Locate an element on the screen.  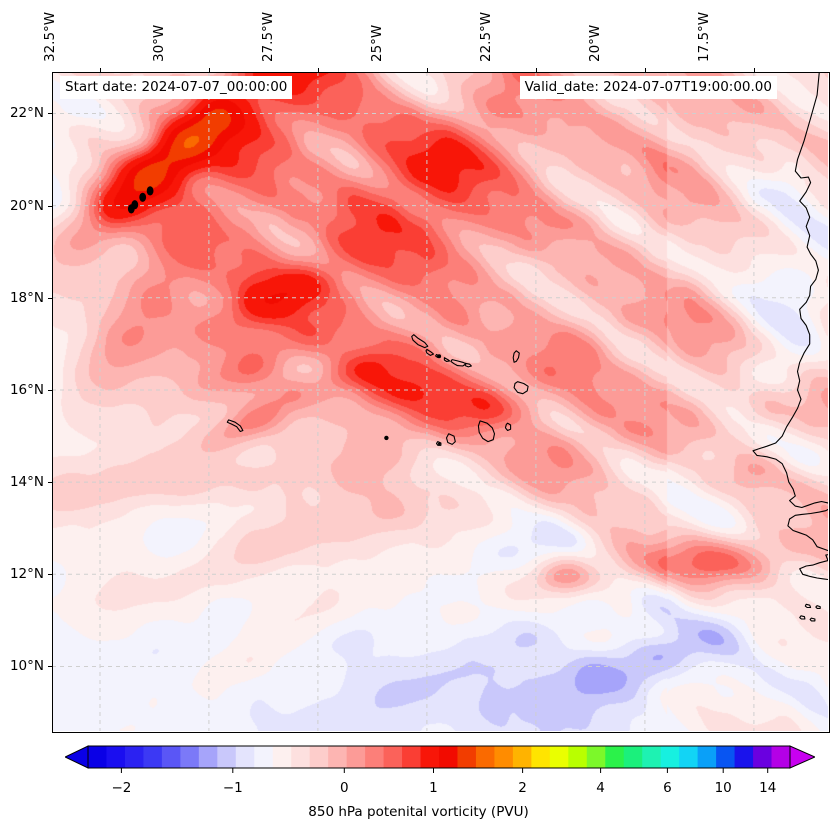
colorbar-title: 850 hPa potenital vorticity (PVU) is located at coordinates (418, 812).